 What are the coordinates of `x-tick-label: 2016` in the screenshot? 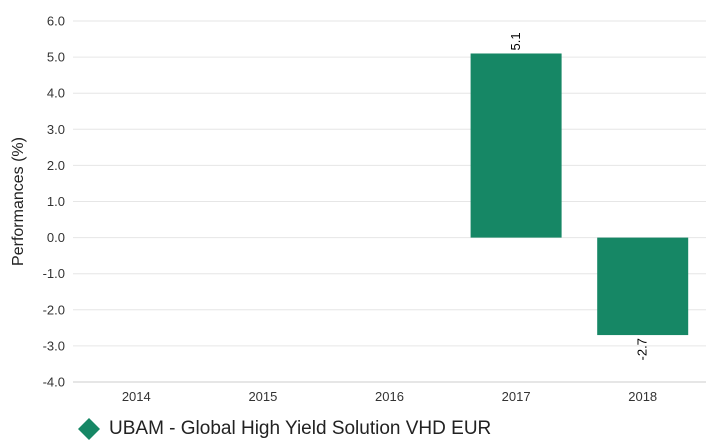 It's located at (389, 396).